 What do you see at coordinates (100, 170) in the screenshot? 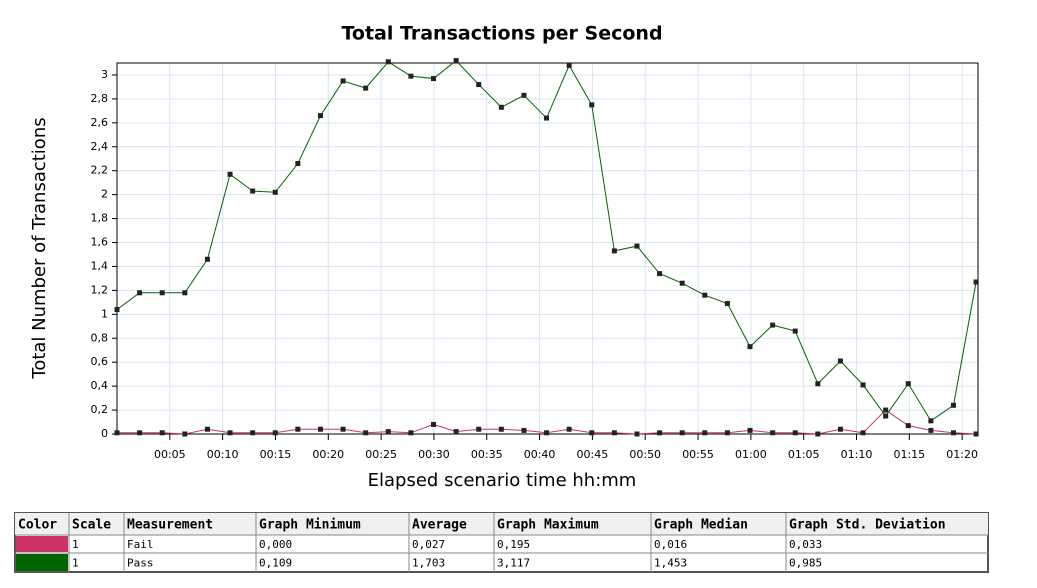
I see `y-tick-label: 2,2` at bounding box center [100, 170].